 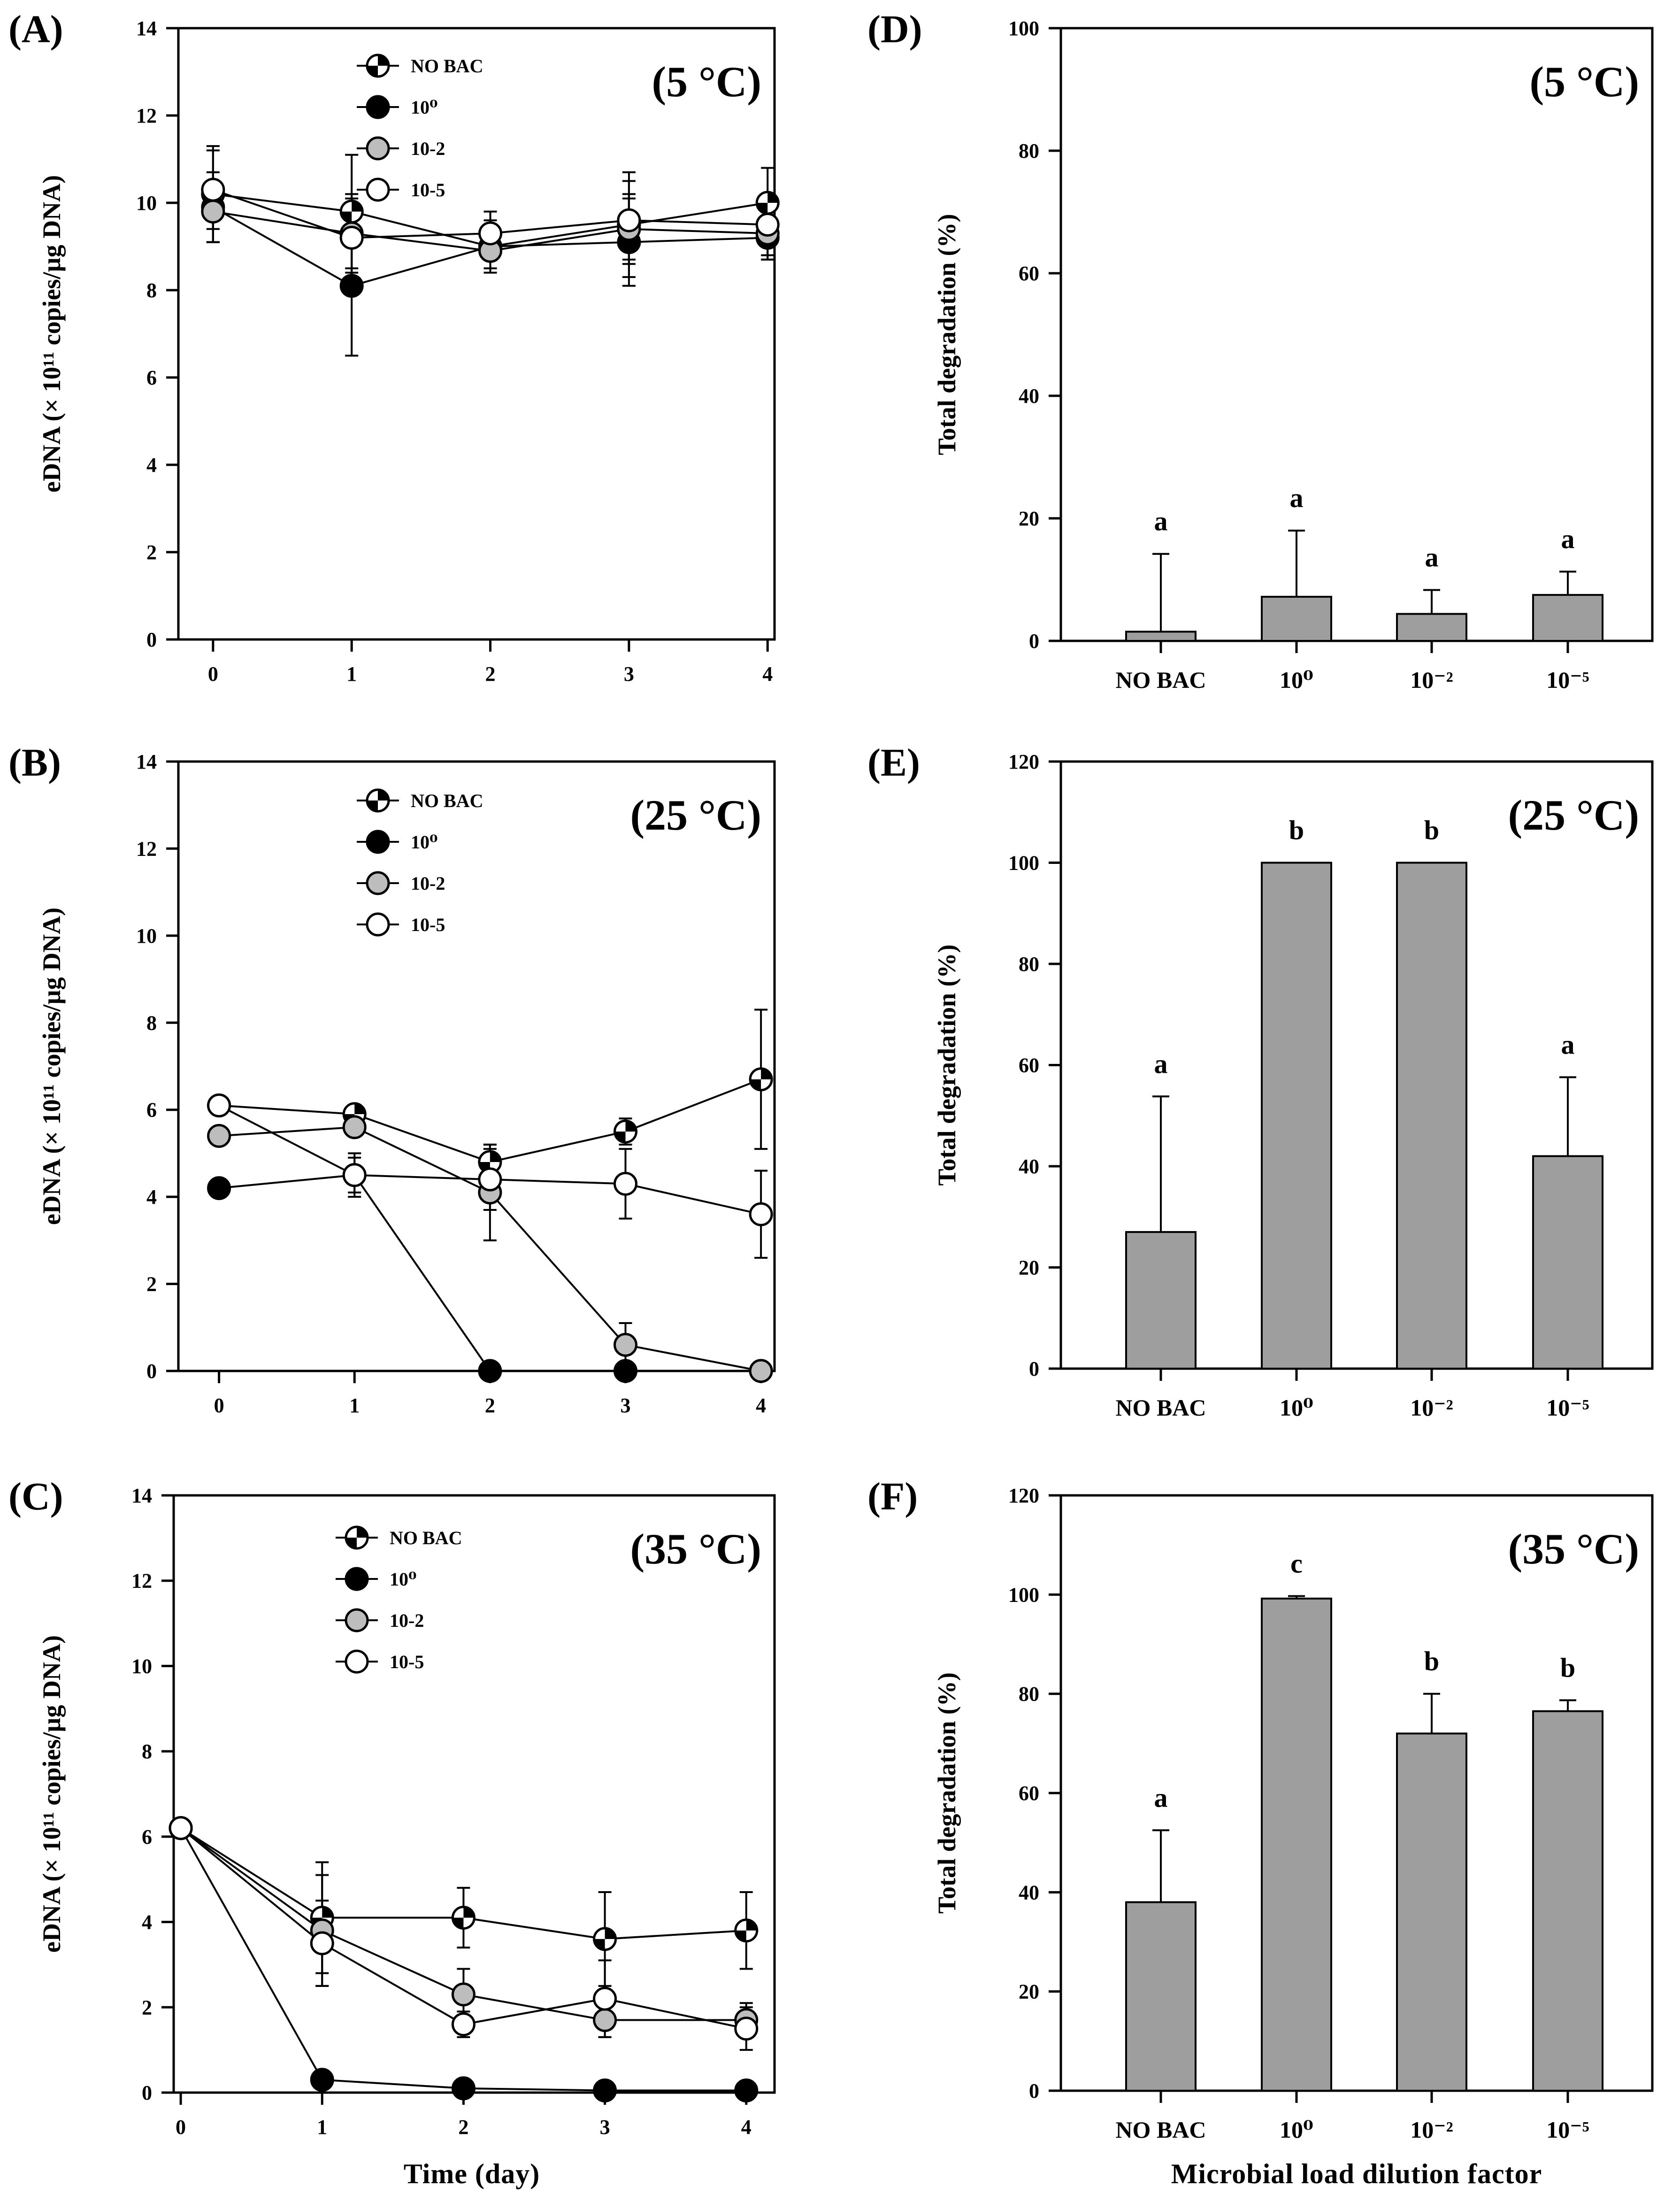 What do you see at coordinates (151, 465) in the screenshot?
I see `y-tick-label: 4` at bounding box center [151, 465].